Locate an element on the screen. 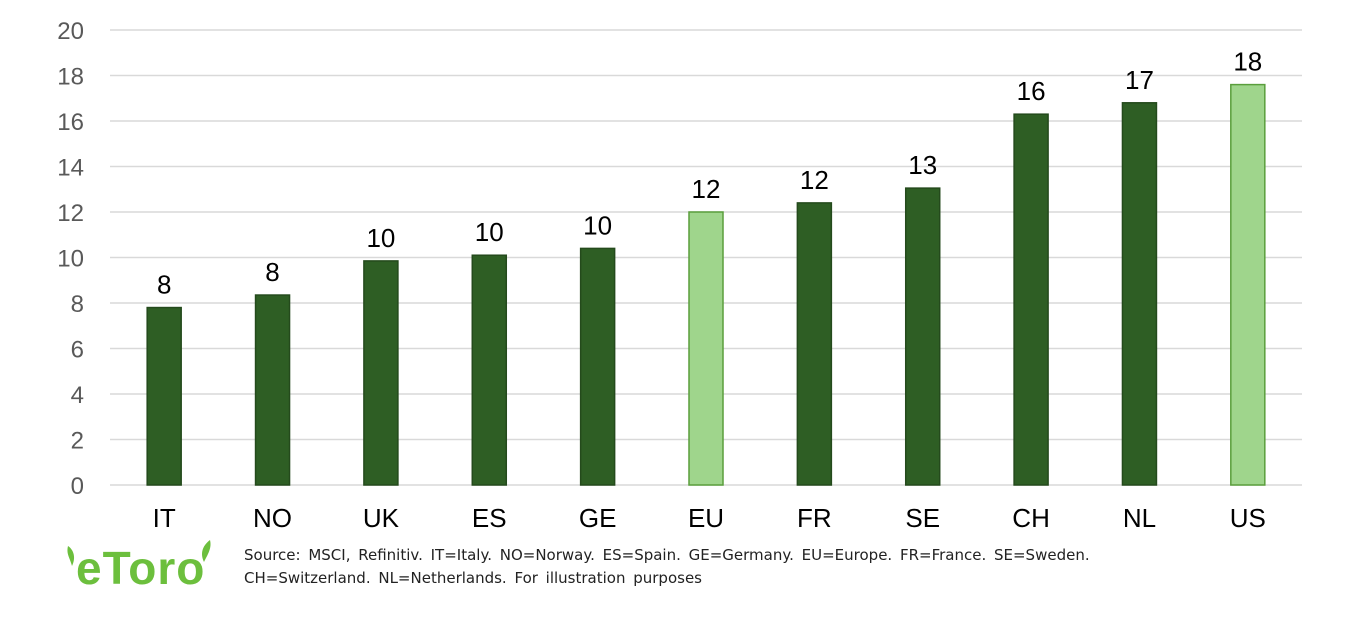  etoro-logo: eToro is located at coordinates (139, 567).